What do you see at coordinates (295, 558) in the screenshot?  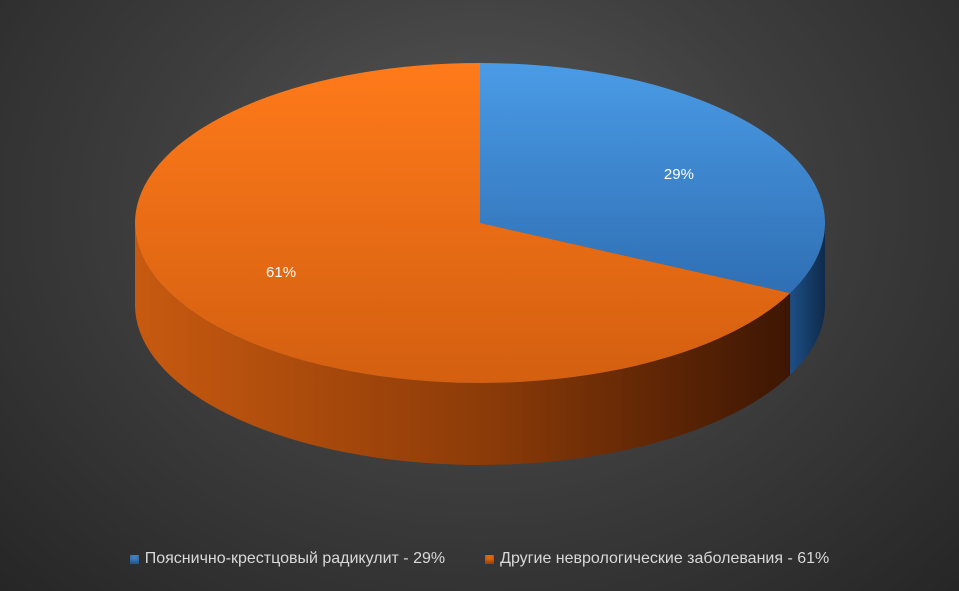 I see `legend-label: Пояснично-крестцовый радикулит - 29%` at bounding box center [295, 558].